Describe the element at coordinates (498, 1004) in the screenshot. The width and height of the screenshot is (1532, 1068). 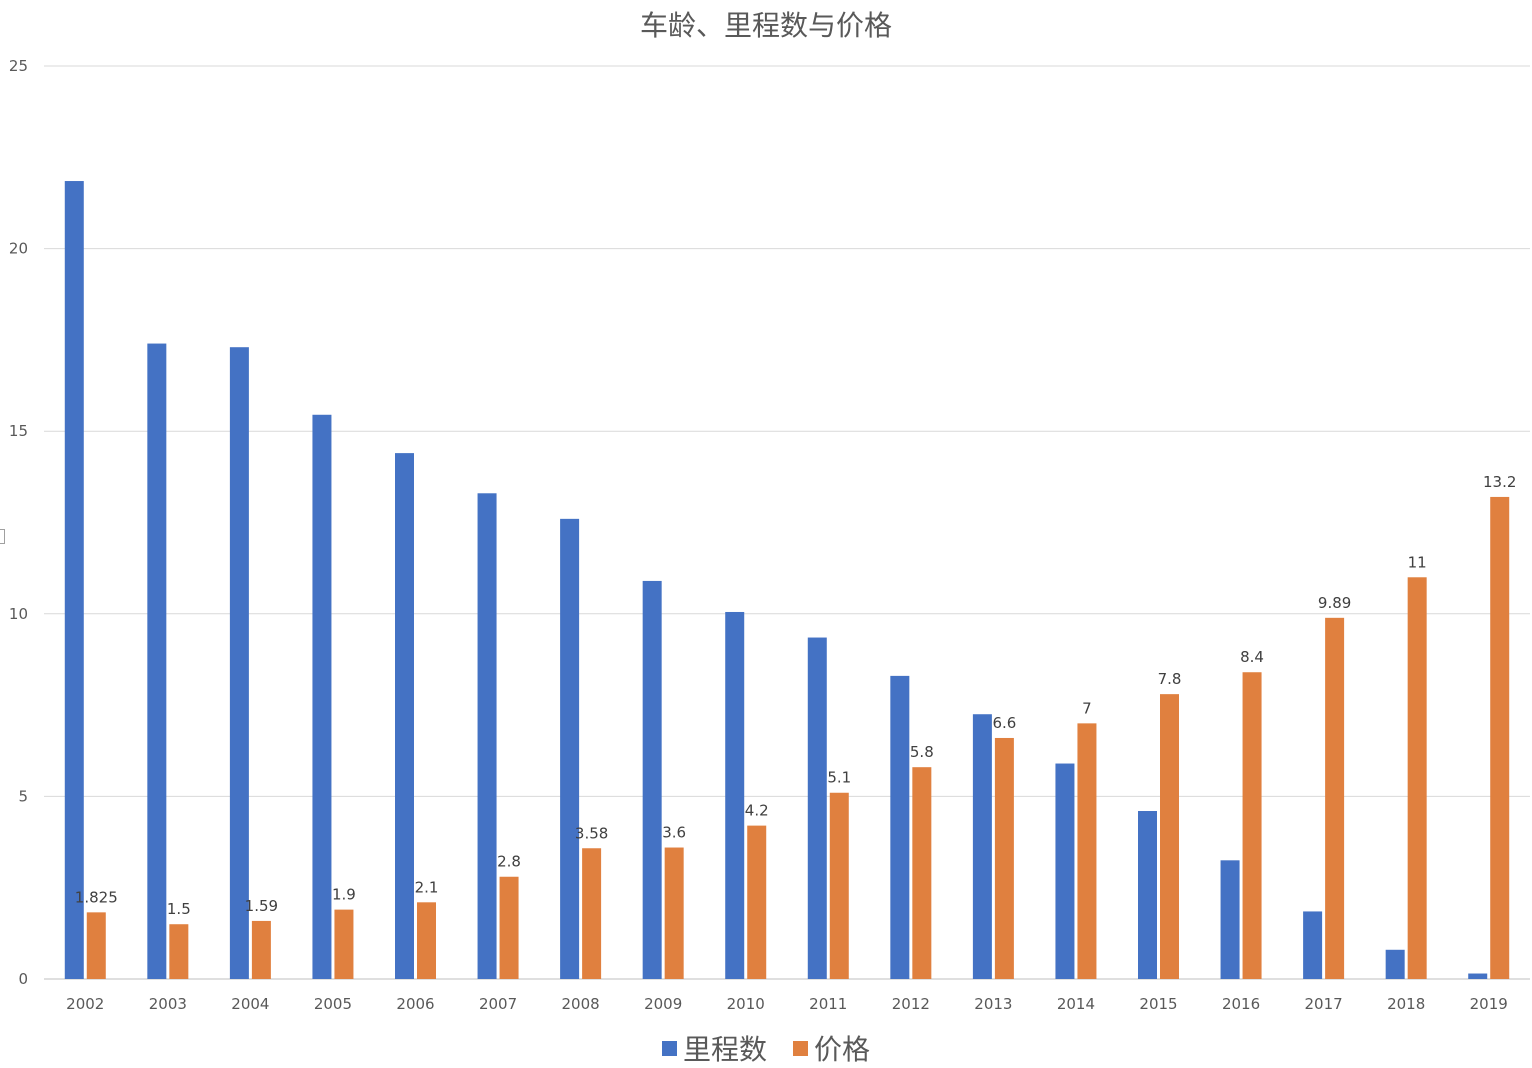
I see `x-tick-label: 2007` at that location.